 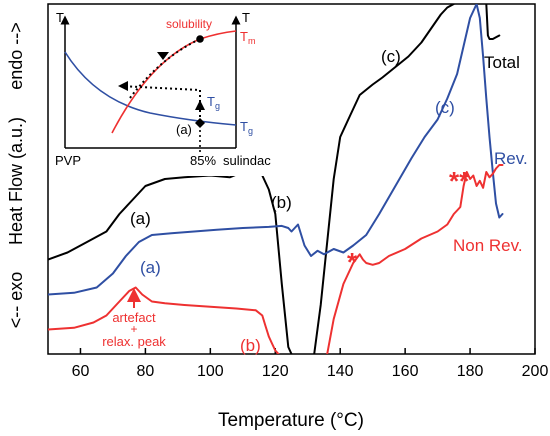 What do you see at coordinates (291, 420) in the screenshot?
I see `x-axis-label: Temperature (°C)` at bounding box center [291, 420].